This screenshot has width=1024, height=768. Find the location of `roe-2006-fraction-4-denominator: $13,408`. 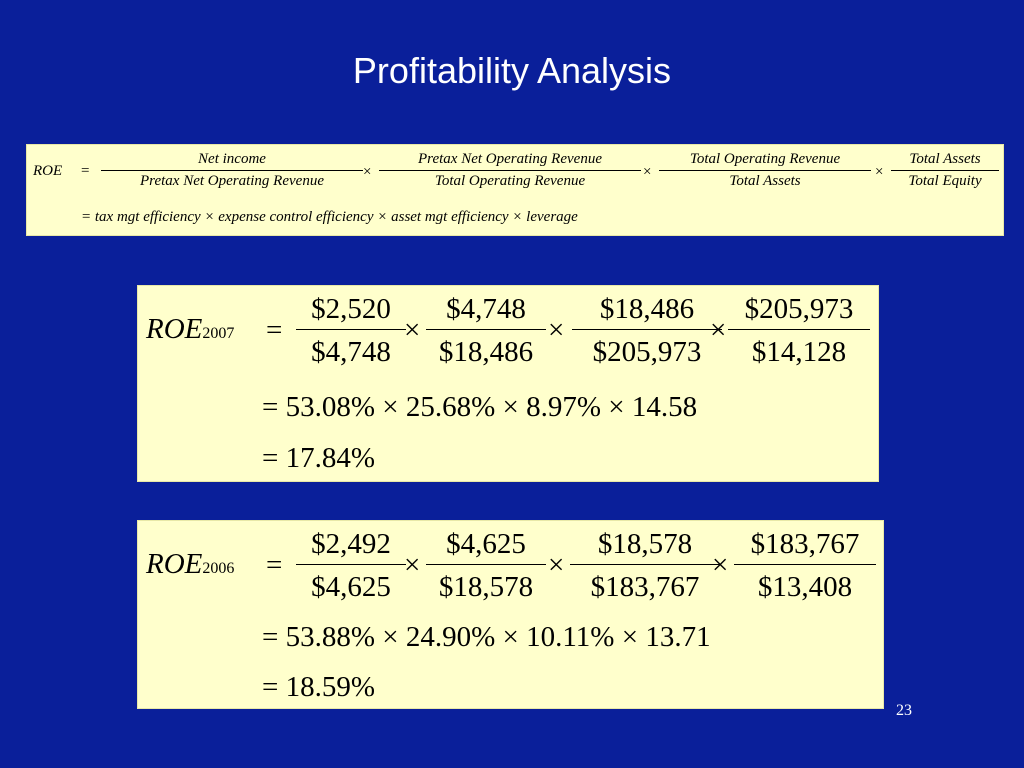

roe-2006-fraction-4-denominator: $13,408 is located at coordinates (805, 587).